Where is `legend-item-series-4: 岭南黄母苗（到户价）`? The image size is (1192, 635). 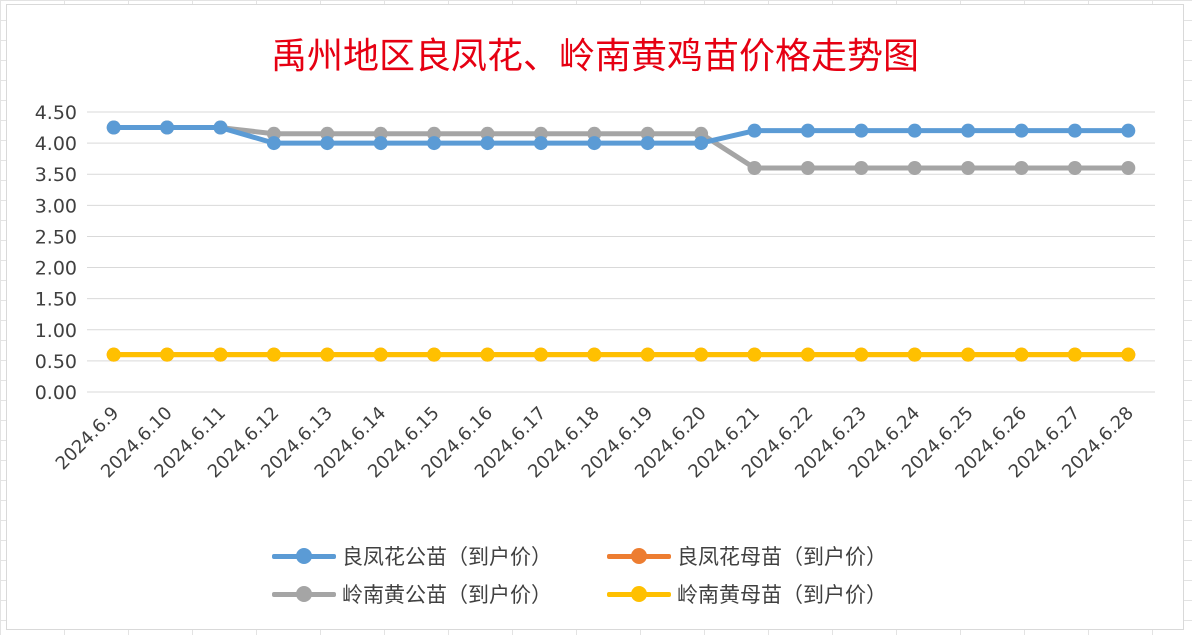 legend-item-series-4: 岭南黄母苗（到户价） is located at coordinates (747, 594).